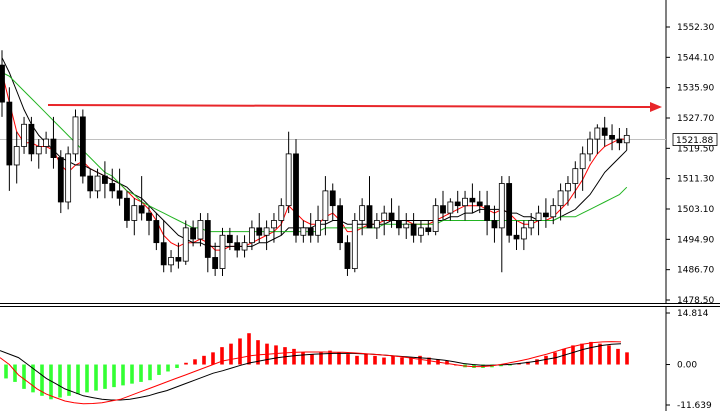 This screenshot has width=720, height=411. What do you see at coordinates (695, 58) in the screenshot?
I see `price-tick-label: 1544.10` at bounding box center [695, 58].